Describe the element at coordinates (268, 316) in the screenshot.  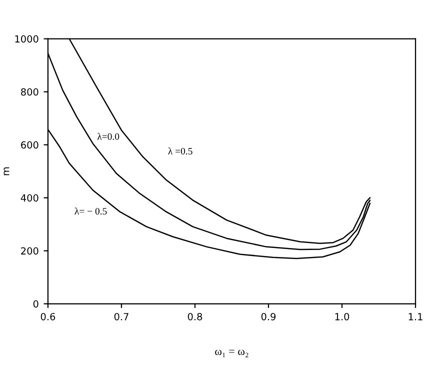
I see `x-tick-label: 0.9` at that location.